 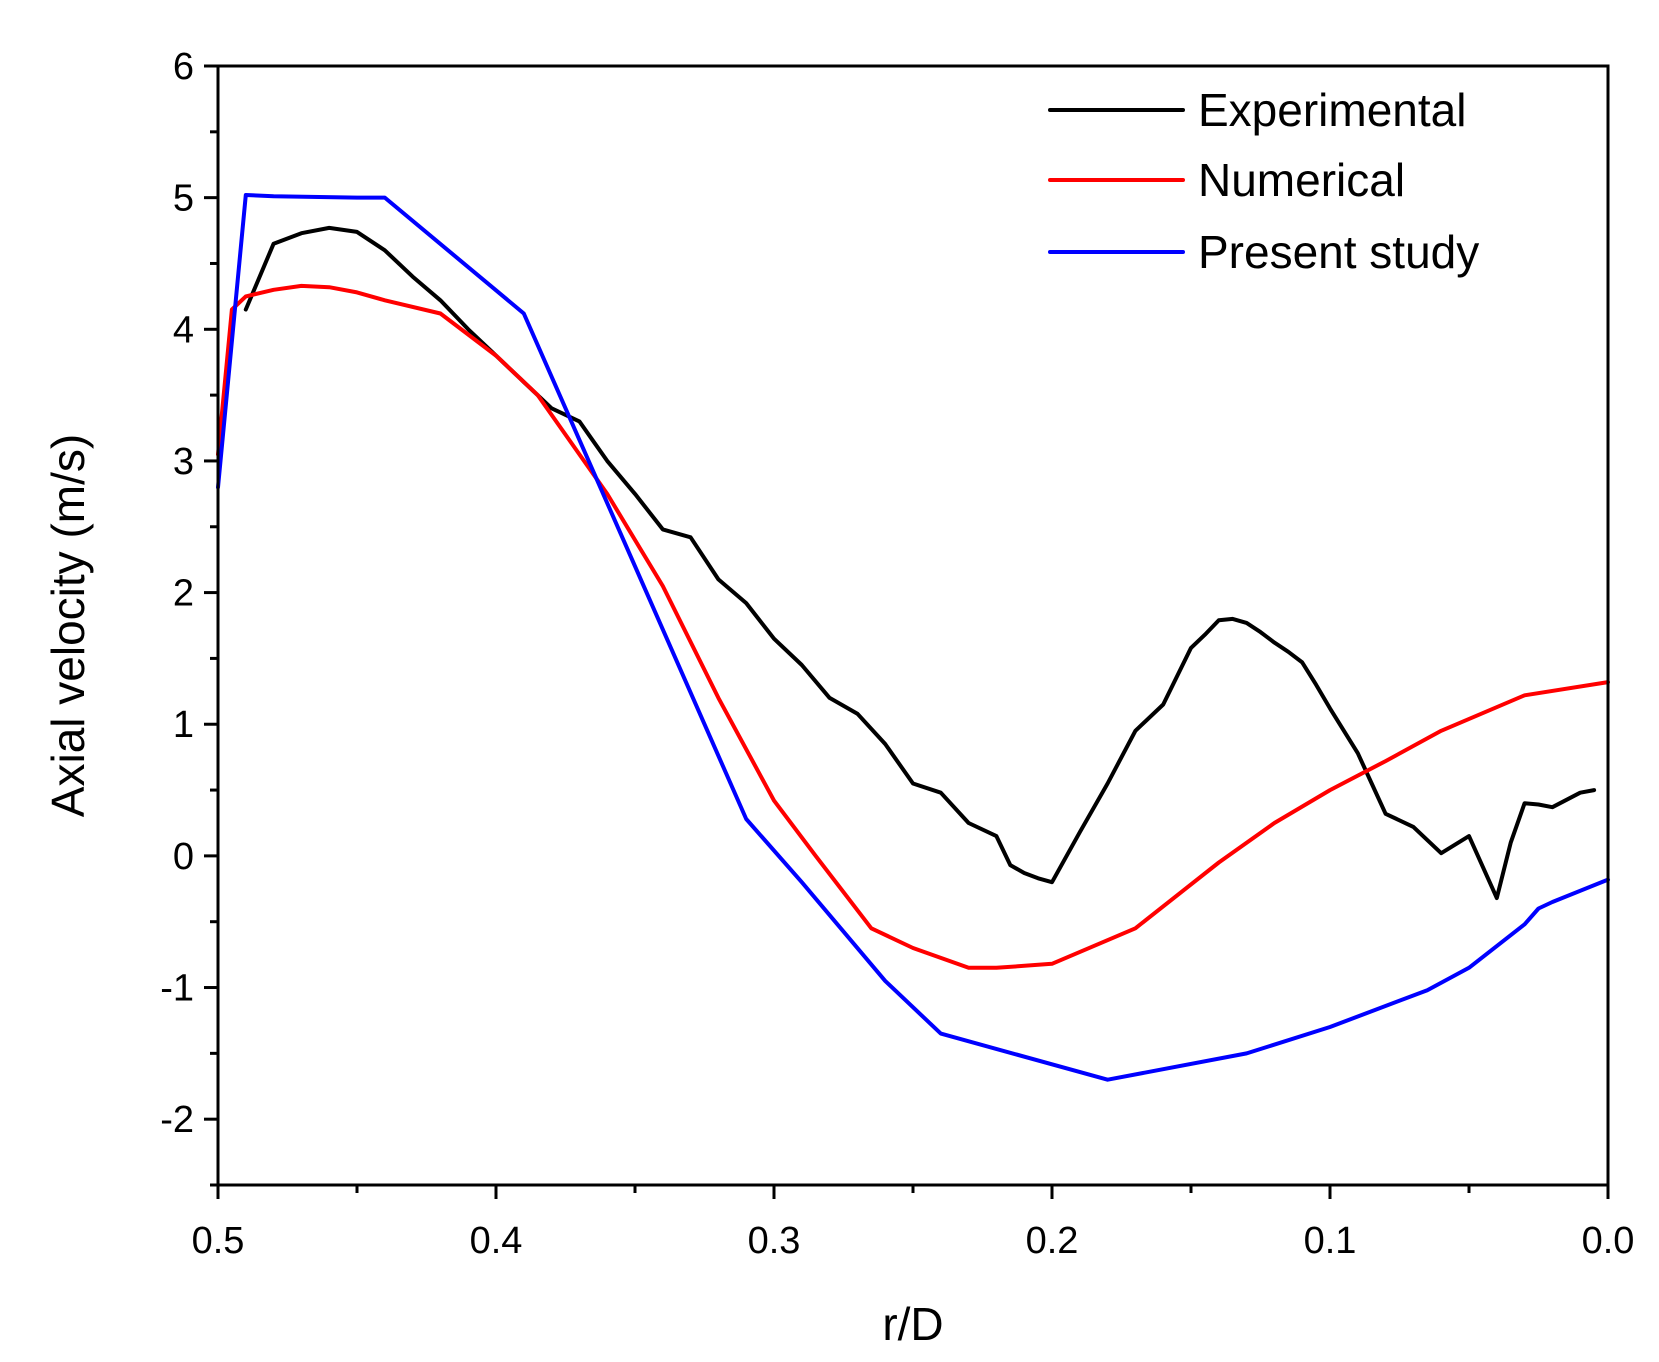 What do you see at coordinates (183, 67) in the screenshot?
I see `y-tick-label: 6` at bounding box center [183, 67].